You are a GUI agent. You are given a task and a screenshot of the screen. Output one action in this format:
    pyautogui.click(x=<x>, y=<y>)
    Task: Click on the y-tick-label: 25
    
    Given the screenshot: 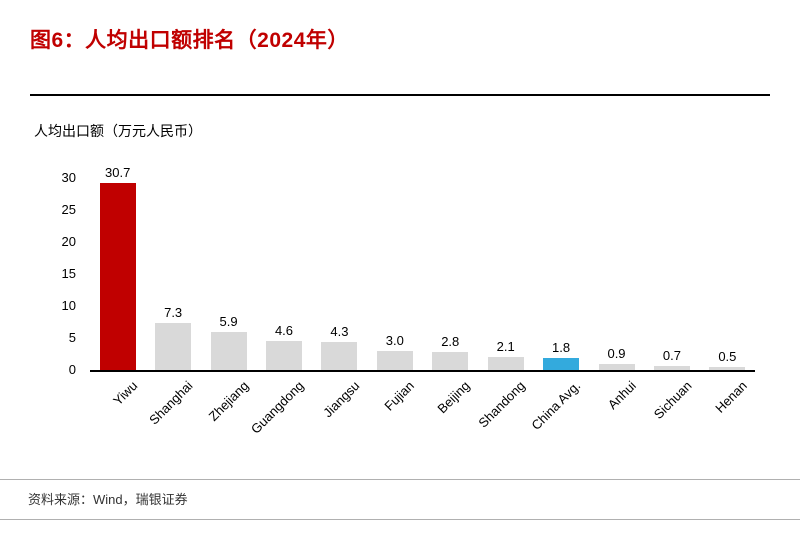 What is the action you would take?
    pyautogui.click(x=68, y=209)
    